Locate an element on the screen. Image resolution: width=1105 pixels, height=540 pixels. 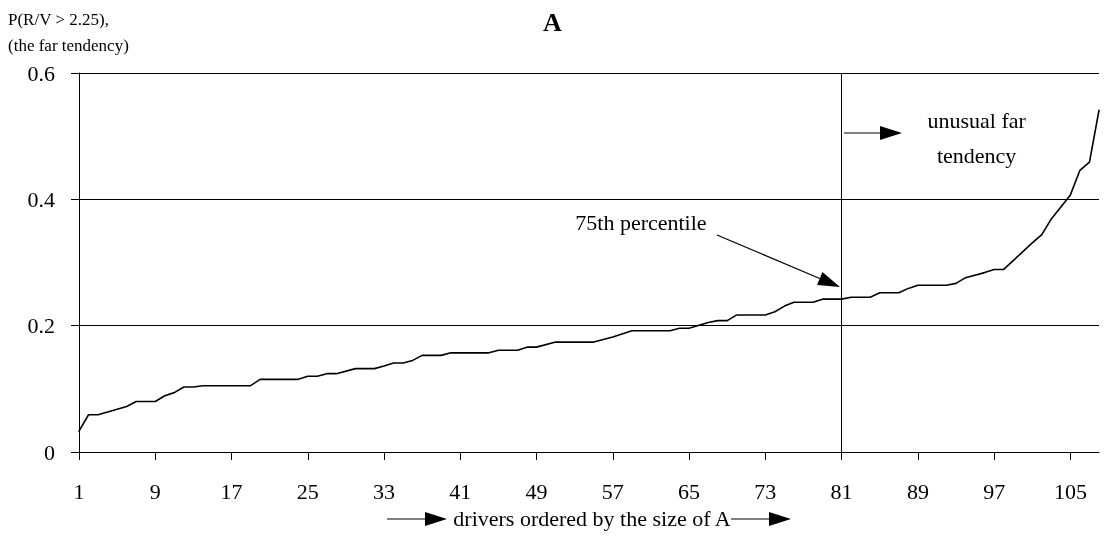
x-tick-label: 81 is located at coordinates (841, 491).